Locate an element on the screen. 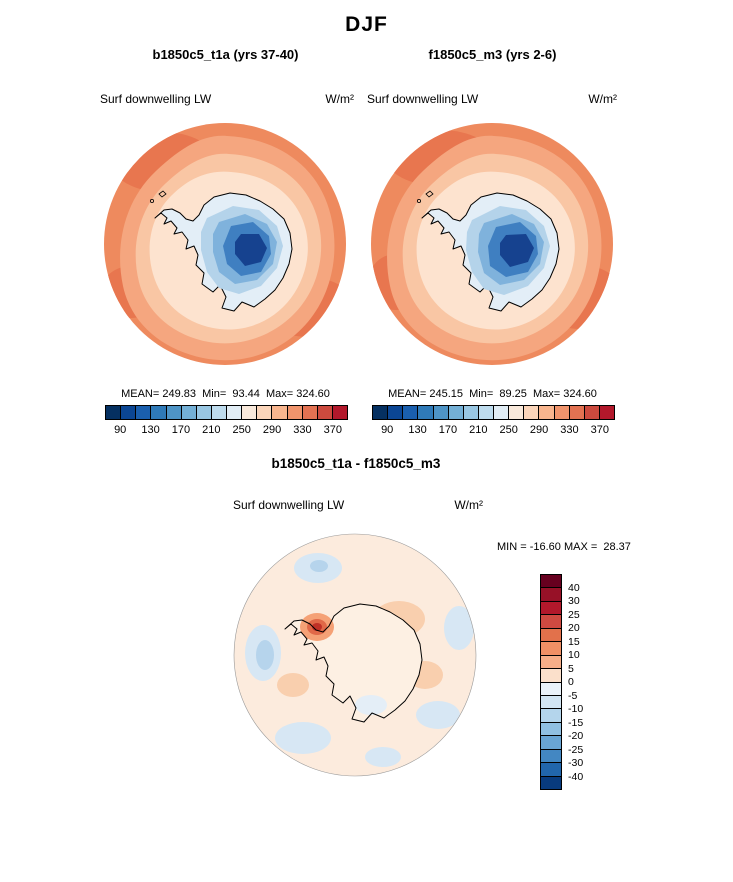 Image resolution: width=733 pixels, height=882 pixels. diff-negative-core is located at coordinates (265, 655).